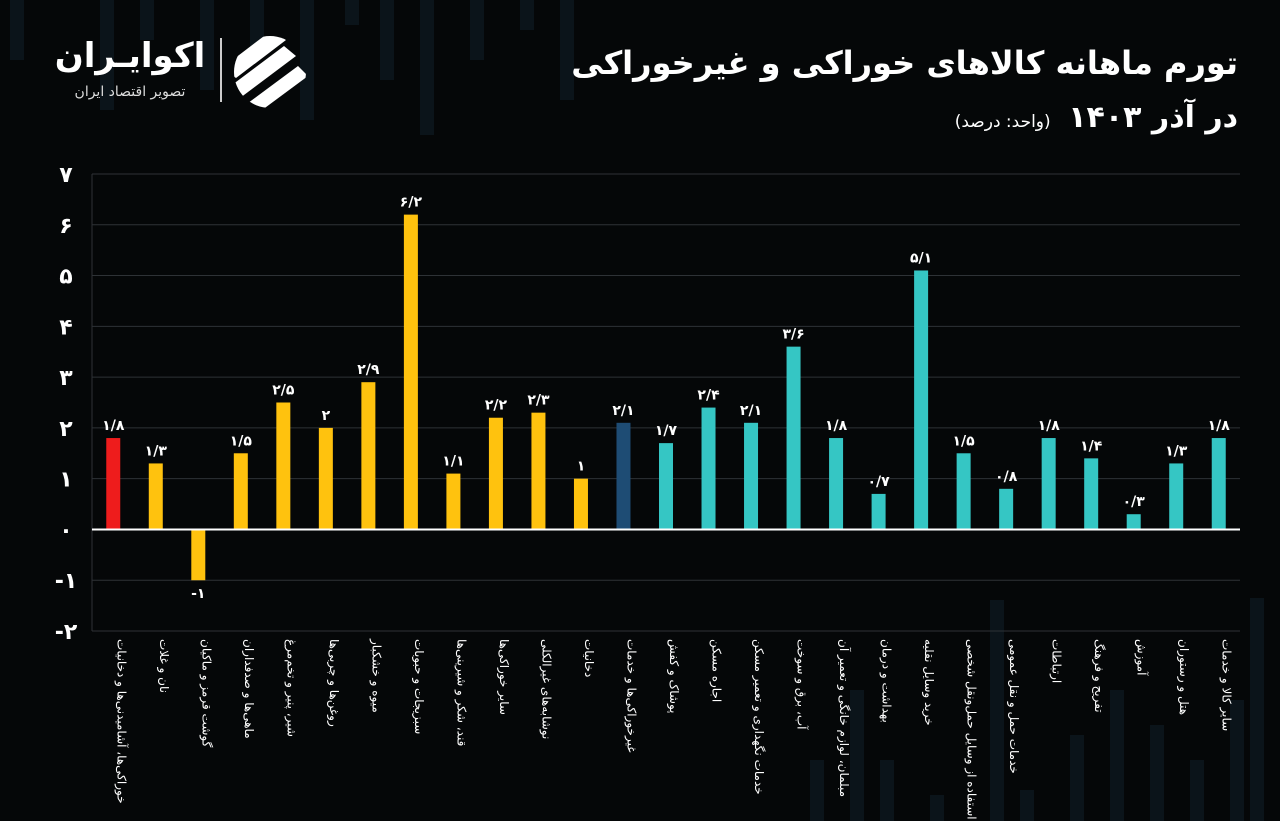 This screenshot has width=1280, height=821. Describe the element at coordinates (65, 327) in the screenshot. I see `y-tick-label: ۴` at that location.